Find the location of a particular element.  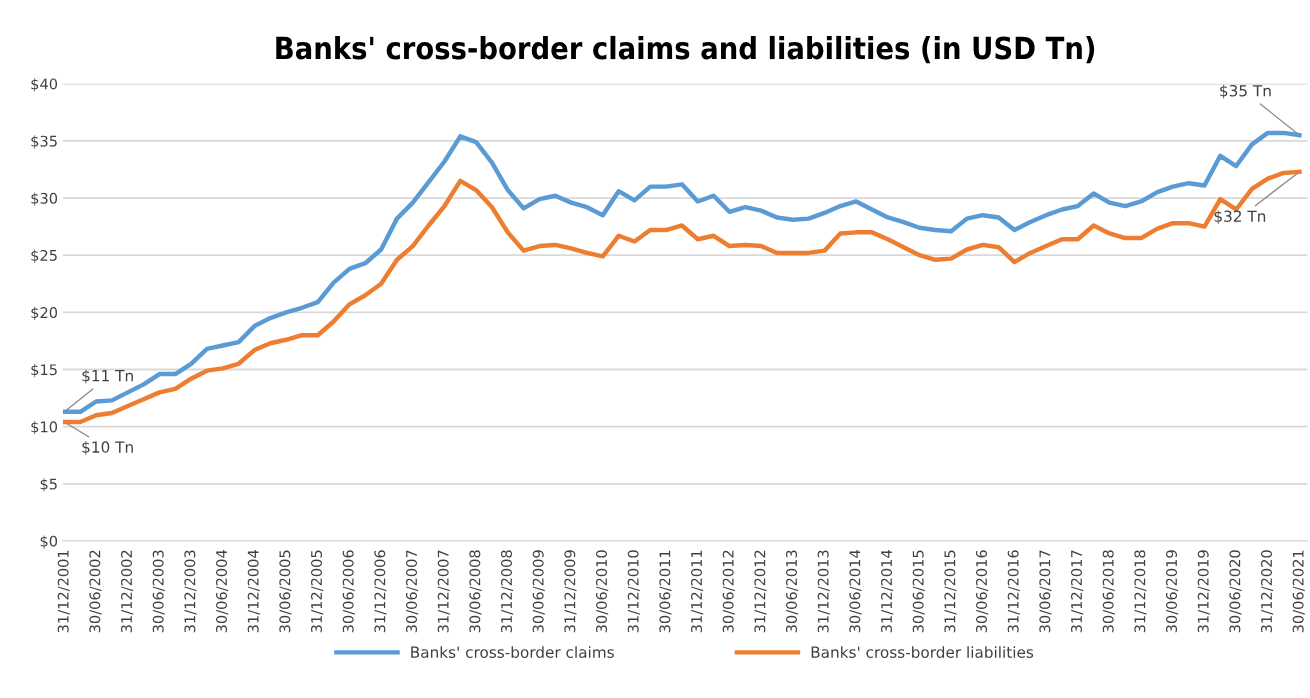

x-tick-label: 30/06/2008 is located at coordinates (475, 591).